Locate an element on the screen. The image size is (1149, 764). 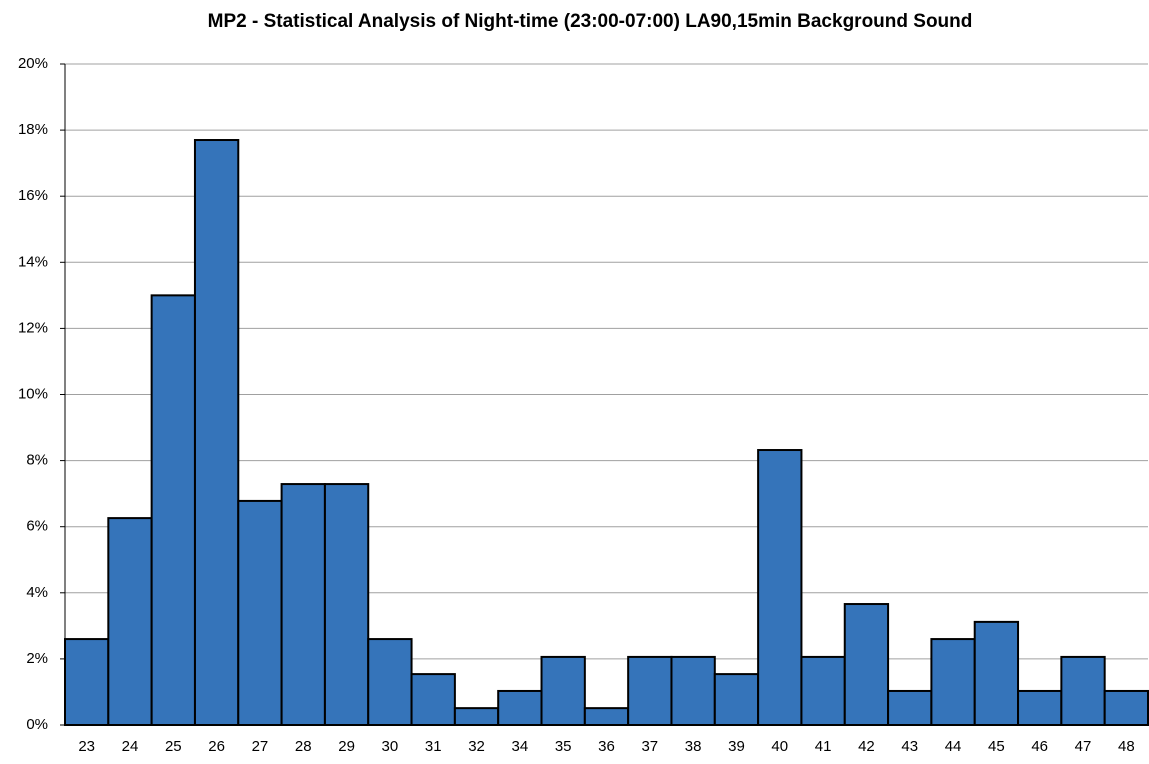
y-tick-label: 12% is located at coordinates (33, 327).